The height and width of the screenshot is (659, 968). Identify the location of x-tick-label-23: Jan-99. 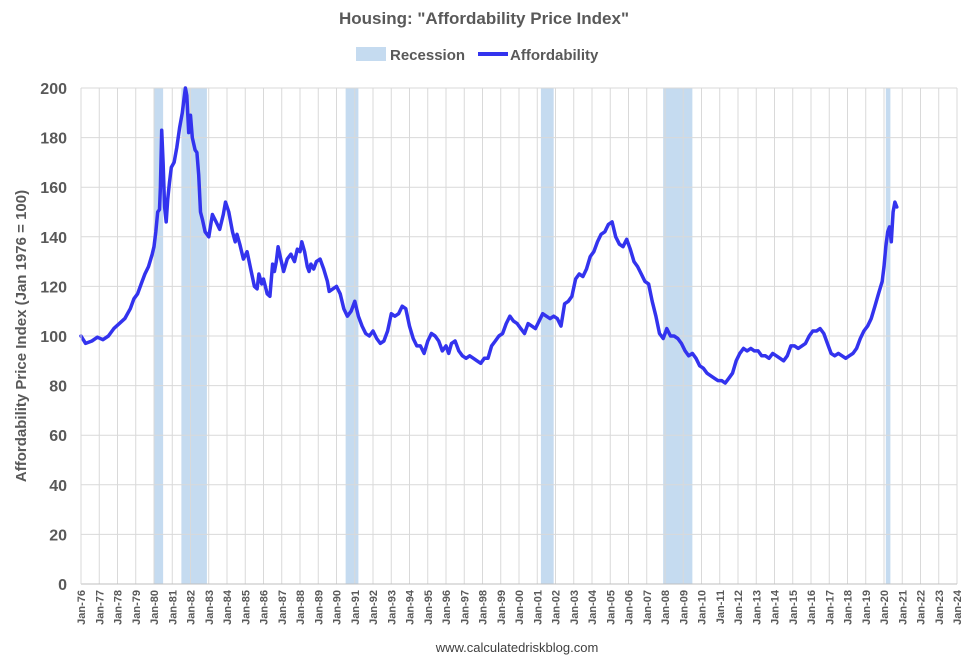
(502, 607).